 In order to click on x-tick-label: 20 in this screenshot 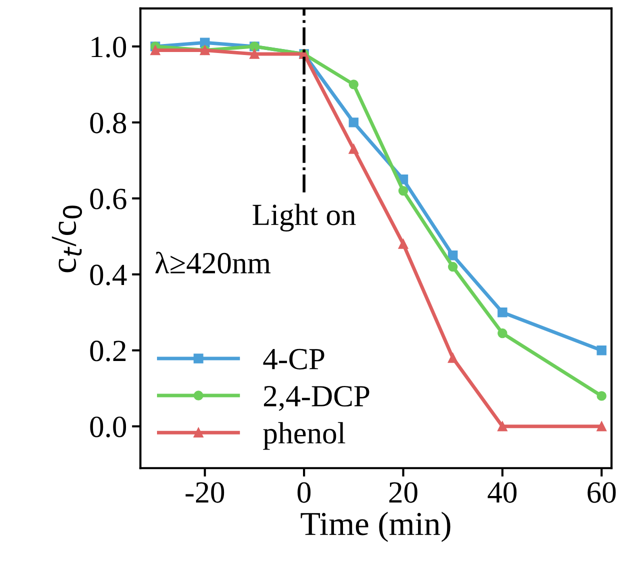, I will do `click(403, 492)`.